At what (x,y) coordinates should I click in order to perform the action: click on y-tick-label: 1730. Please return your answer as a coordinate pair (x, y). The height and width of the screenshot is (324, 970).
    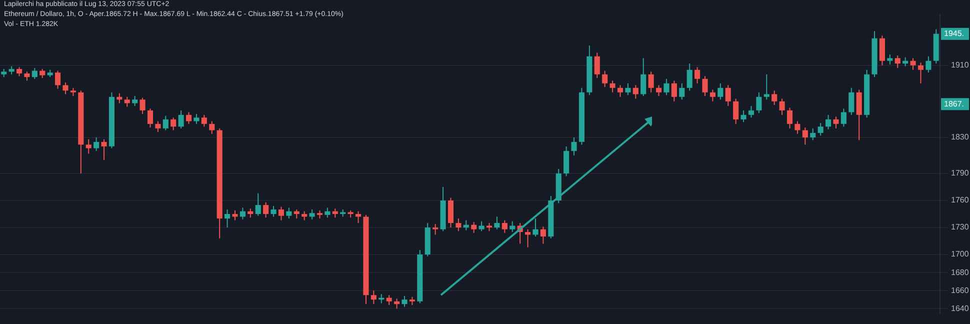
    Looking at the image, I should click on (960, 227).